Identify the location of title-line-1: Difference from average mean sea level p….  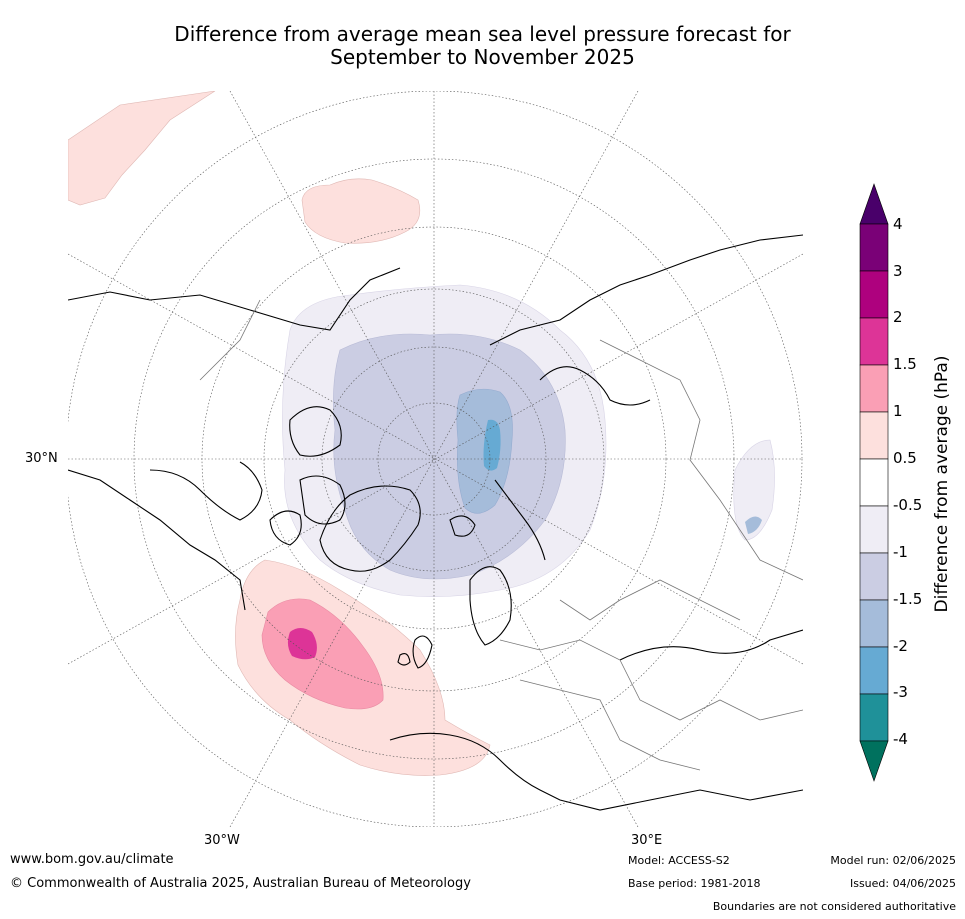
(482, 34).